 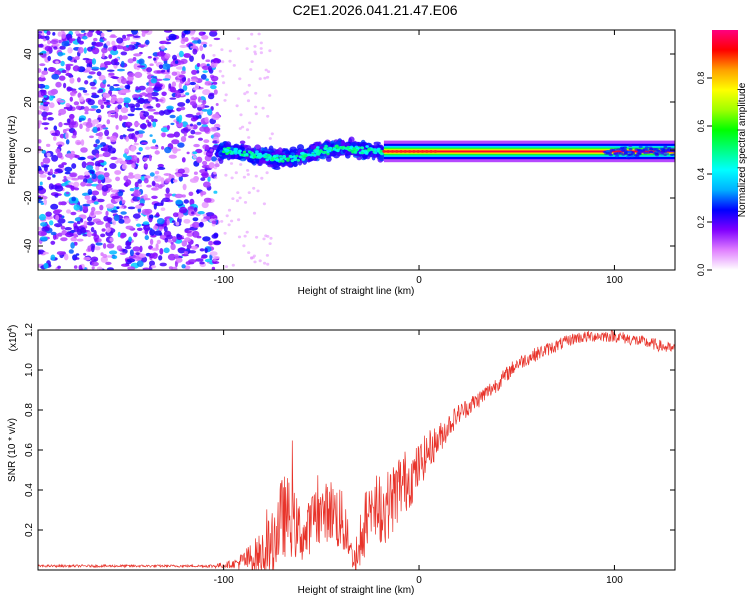 What do you see at coordinates (704, 174) in the screenshot?
I see `colorbar-ticks: 0.0 0.2 0.4 0.6 0.8` at bounding box center [704, 174].